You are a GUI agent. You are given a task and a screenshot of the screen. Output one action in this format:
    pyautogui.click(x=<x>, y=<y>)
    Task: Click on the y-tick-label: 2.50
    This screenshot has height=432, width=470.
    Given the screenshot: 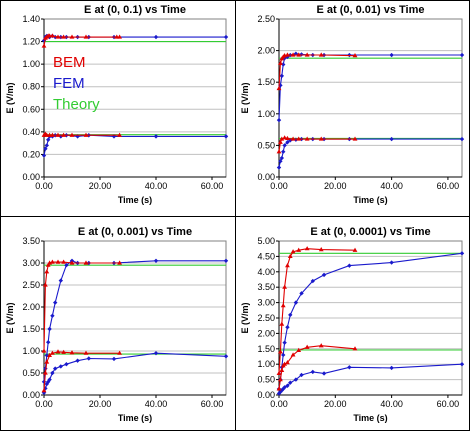 What is the action you would take?
    pyautogui.click(x=266, y=318)
    